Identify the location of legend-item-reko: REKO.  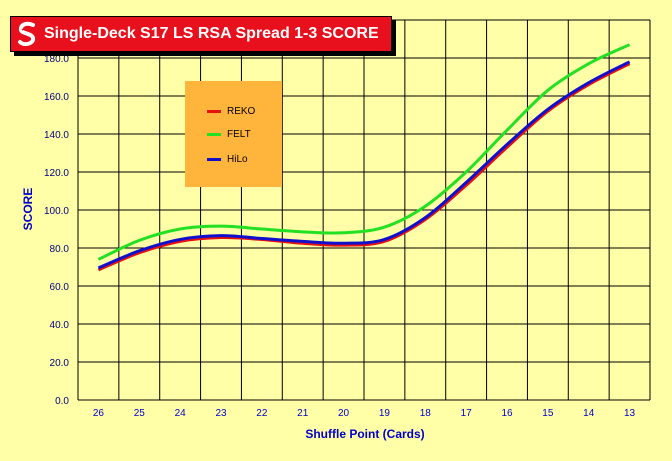
(231, 111).